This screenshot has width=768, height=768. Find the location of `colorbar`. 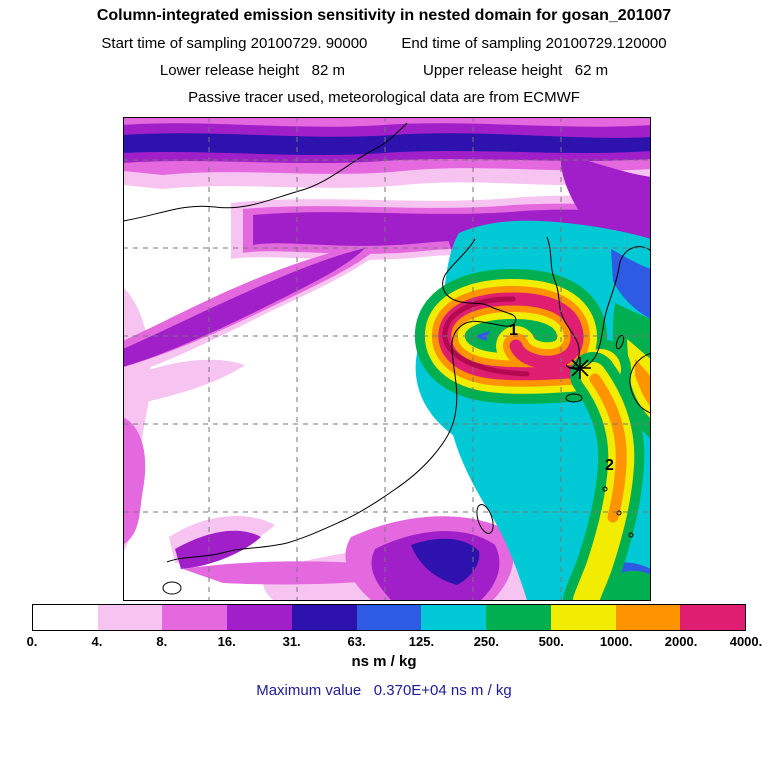

colorbar is located at coordinates (389, 617).